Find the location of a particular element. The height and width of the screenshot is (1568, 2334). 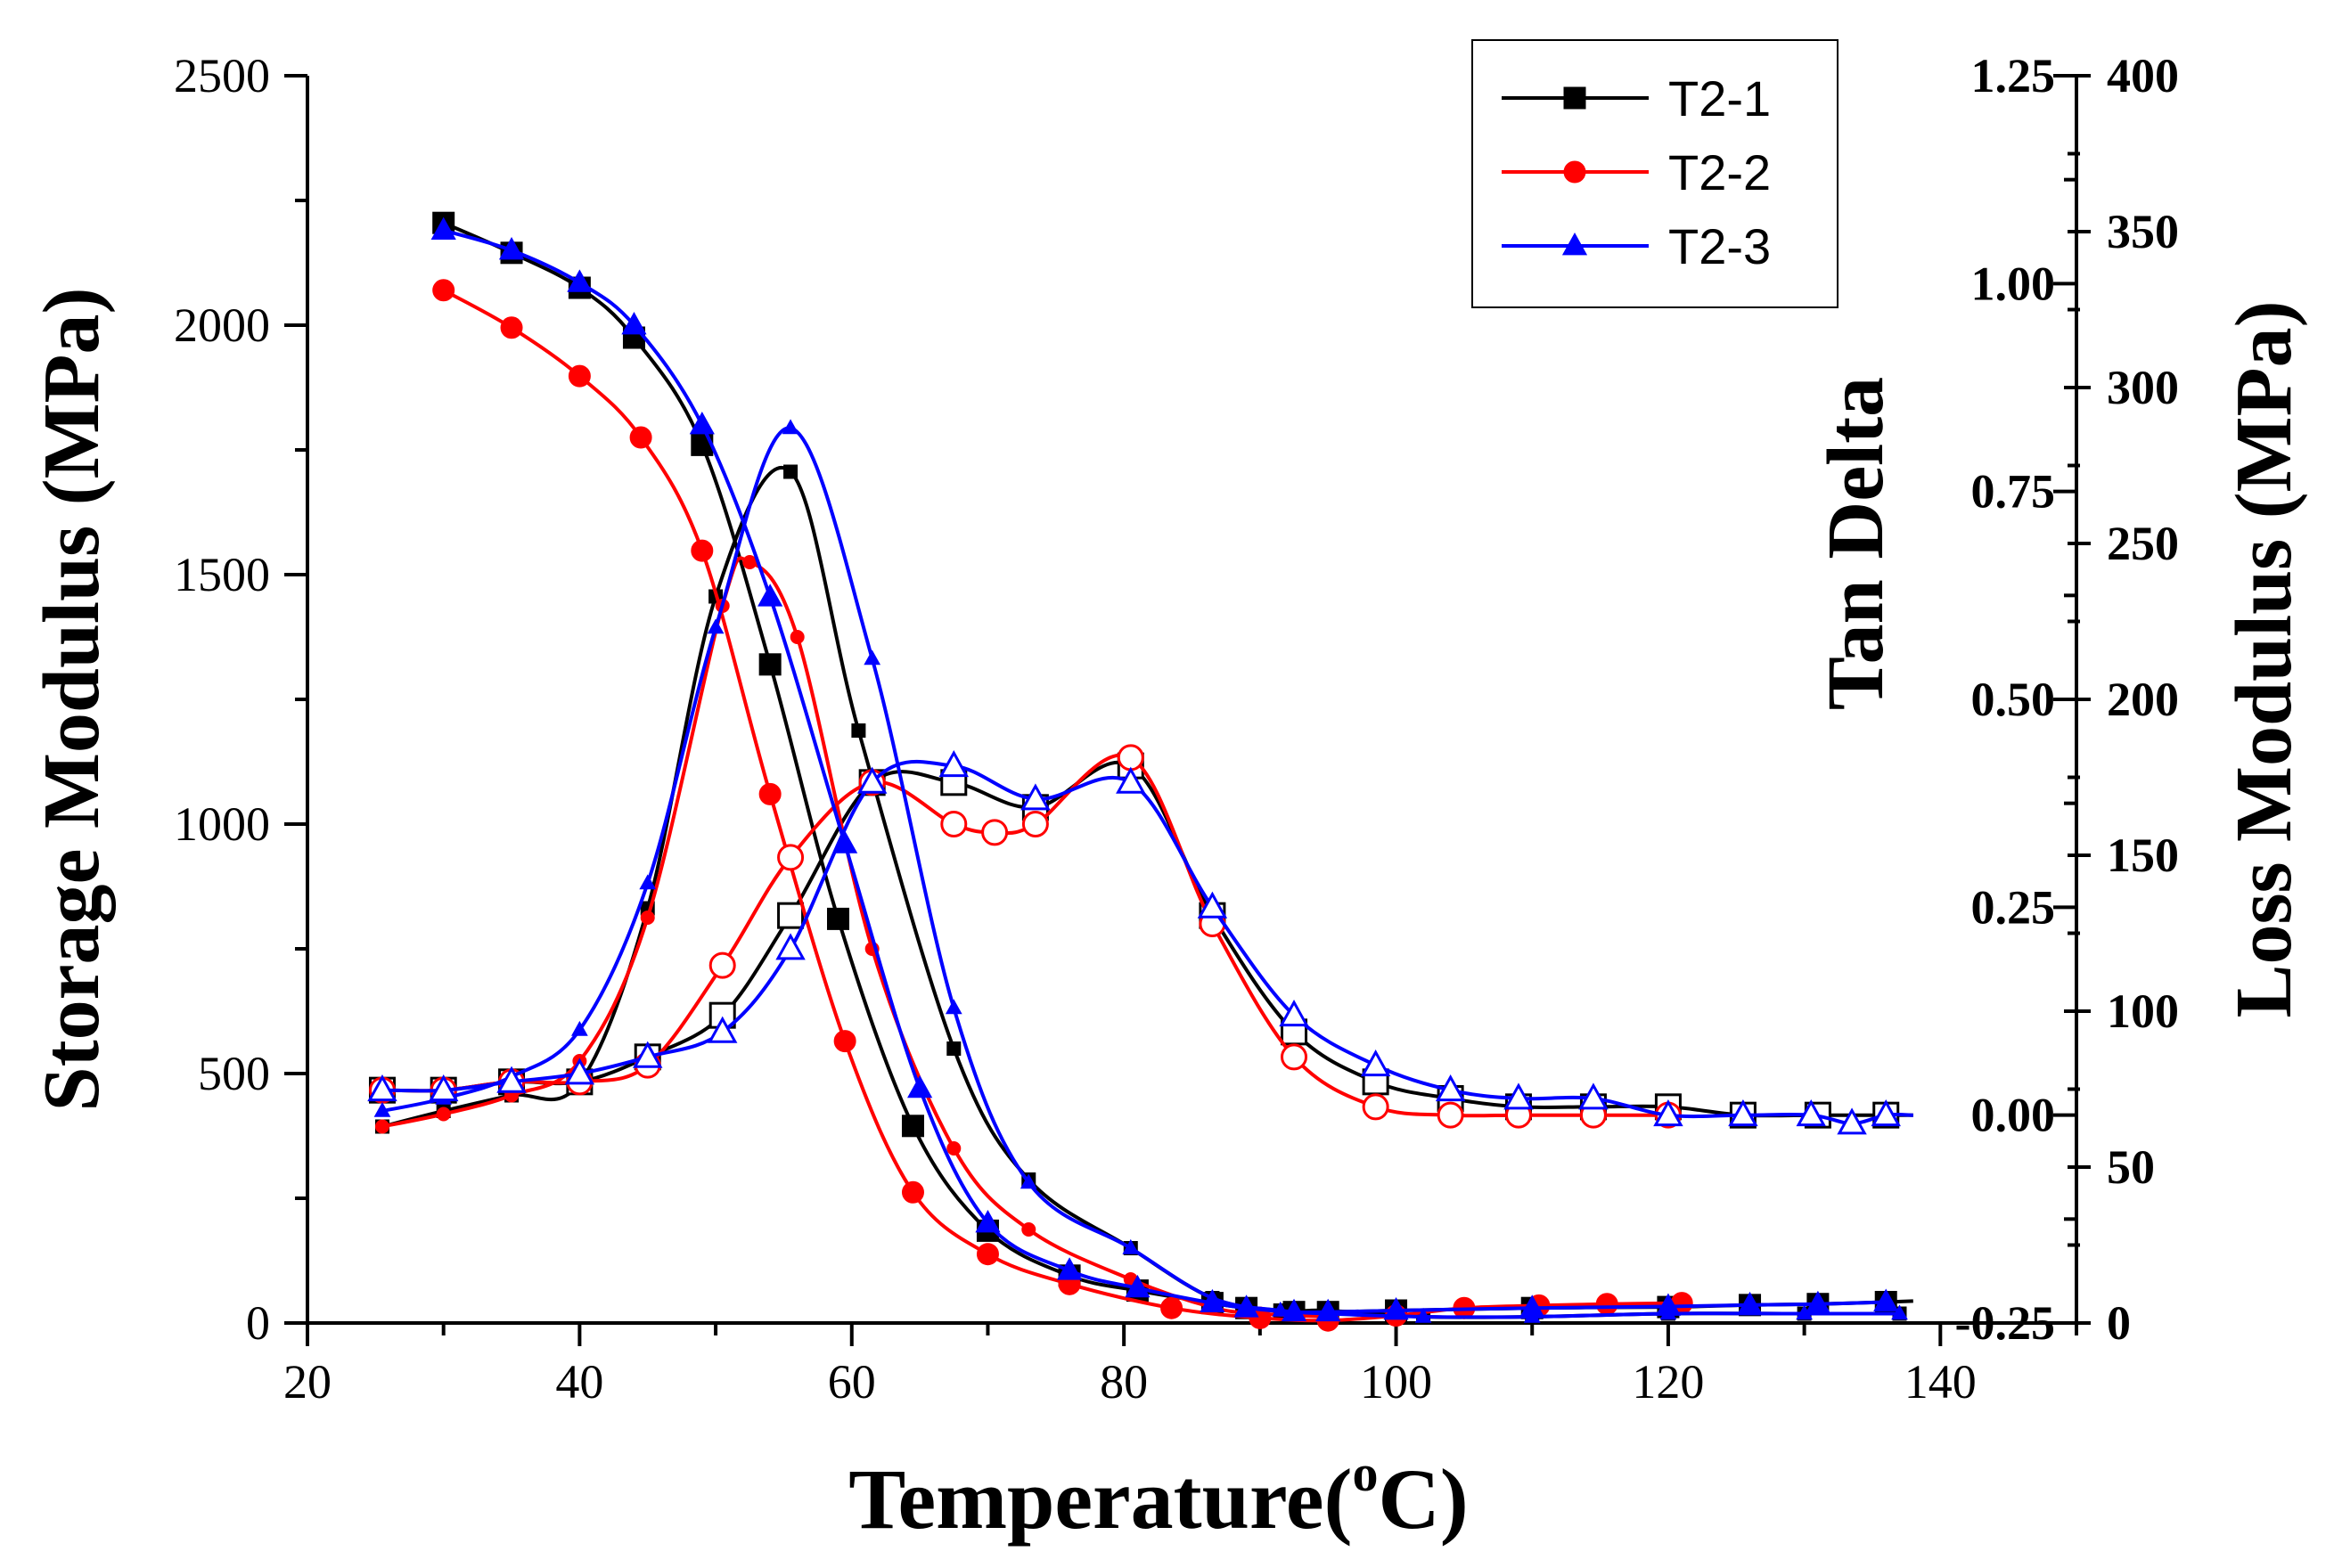

storage-tick-label: 0 is located at coordinates (258, 1323).